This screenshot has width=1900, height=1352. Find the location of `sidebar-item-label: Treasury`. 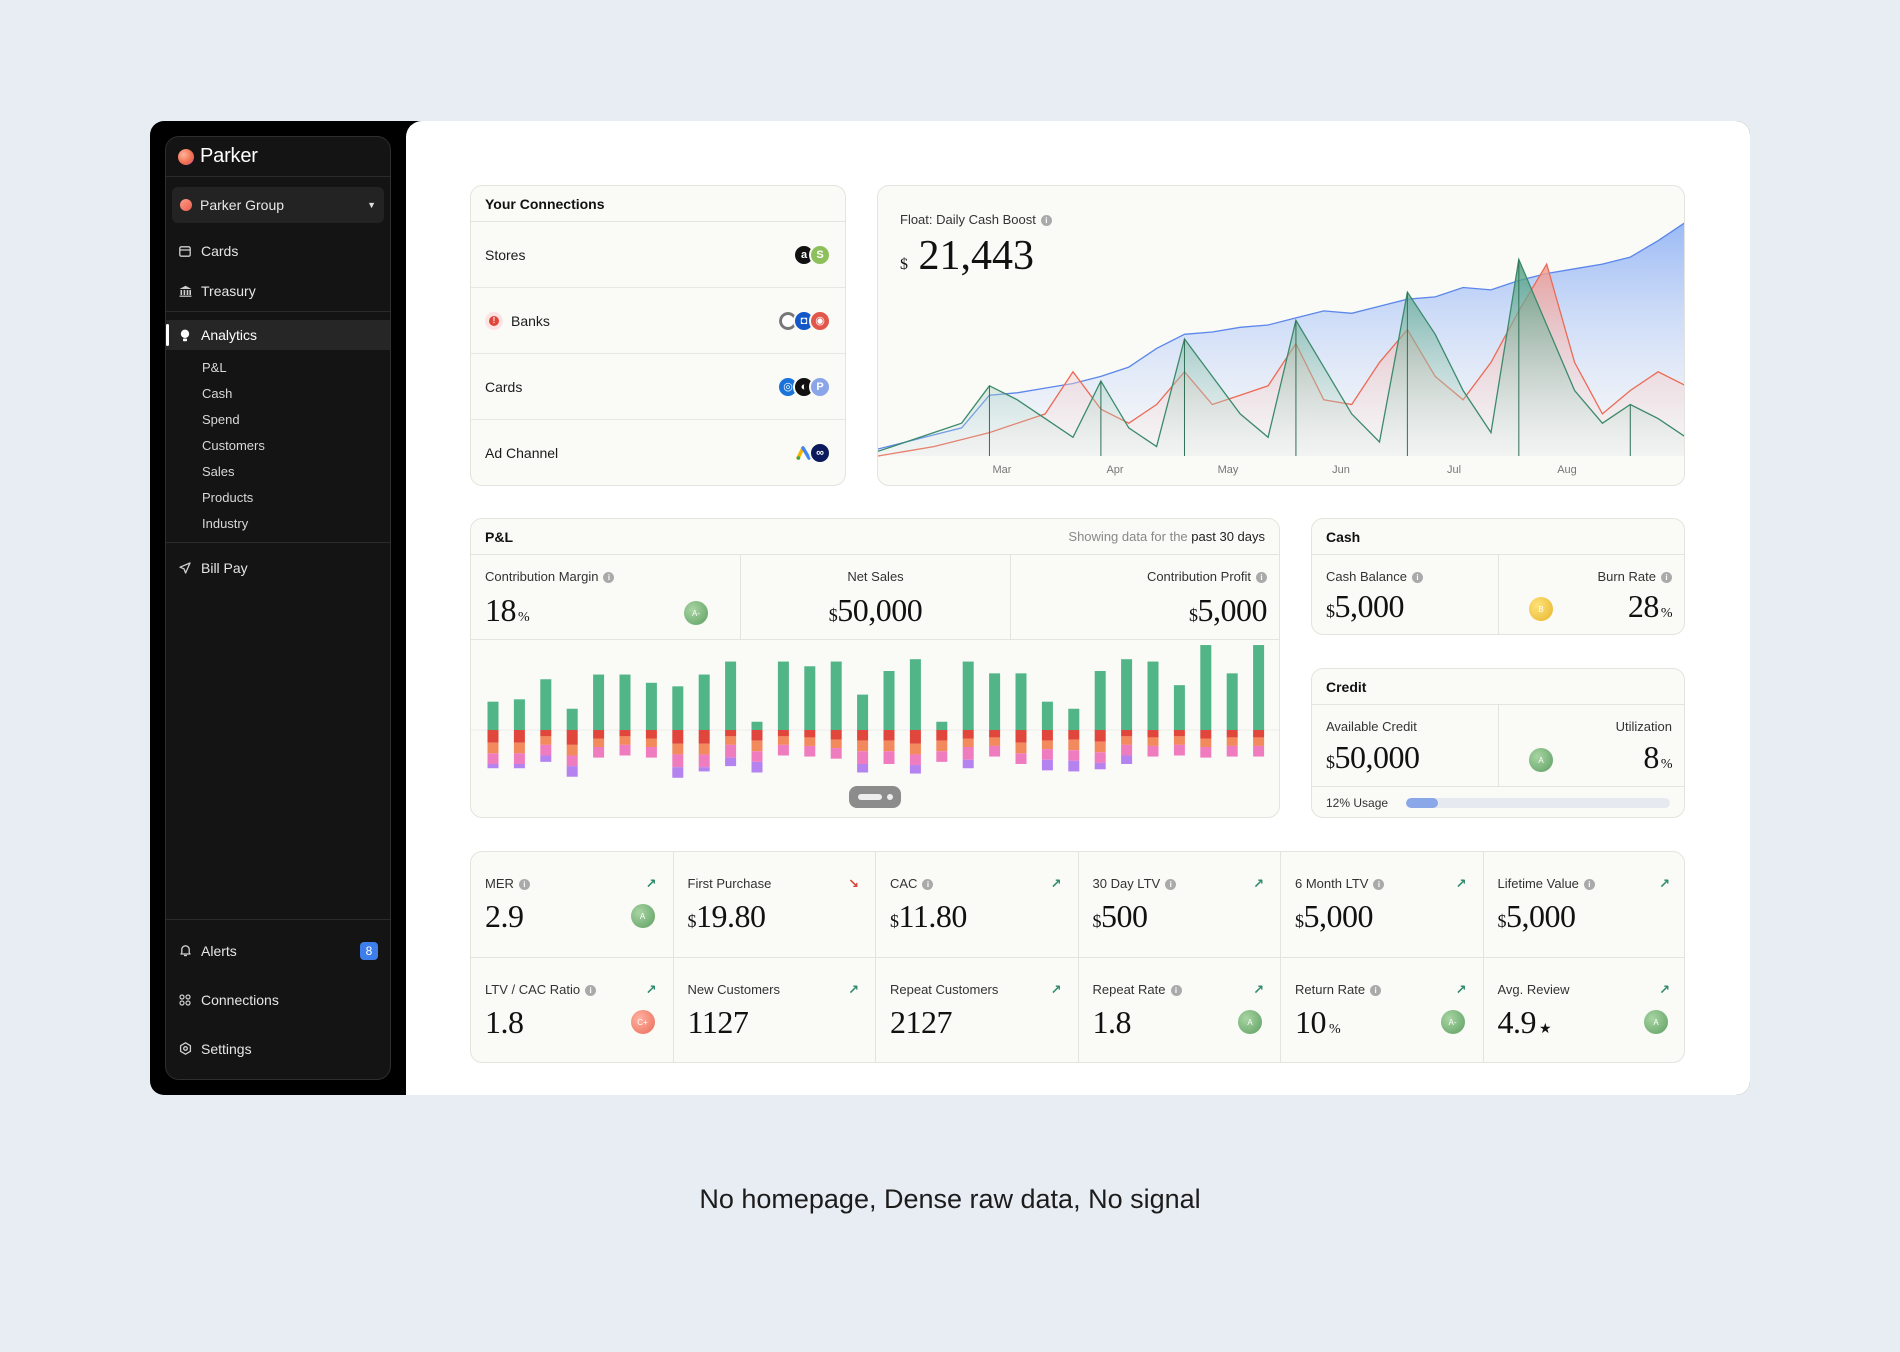

sidebar-item-label: Treasury is located at coordinates (228, 291).